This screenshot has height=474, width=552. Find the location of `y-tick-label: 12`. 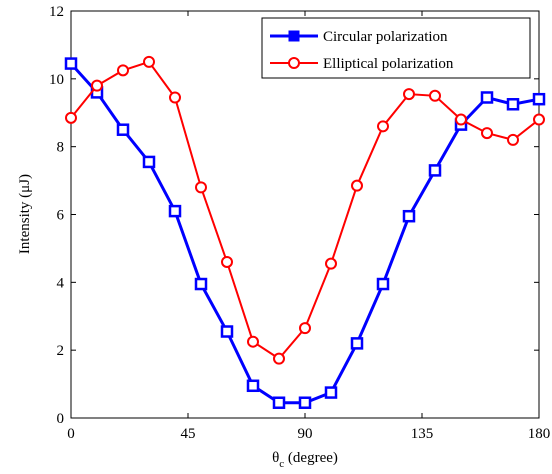

y-tick-label: 12 is located at coordinates (56, 12).